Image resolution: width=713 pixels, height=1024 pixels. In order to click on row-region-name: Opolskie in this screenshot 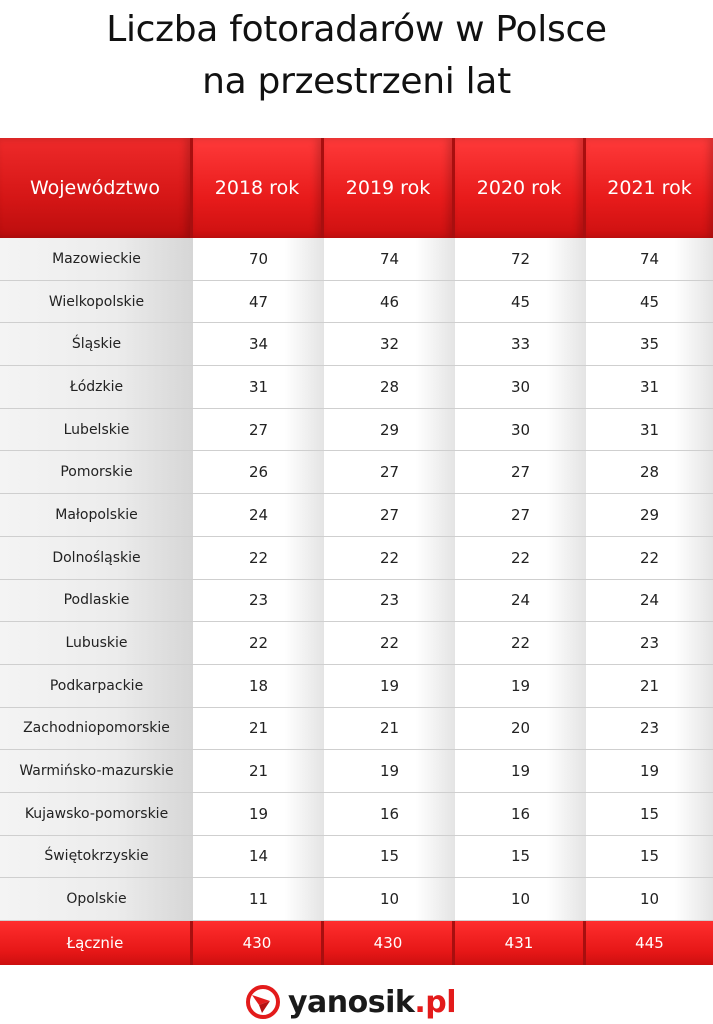, I will do `click(96, 899)`.